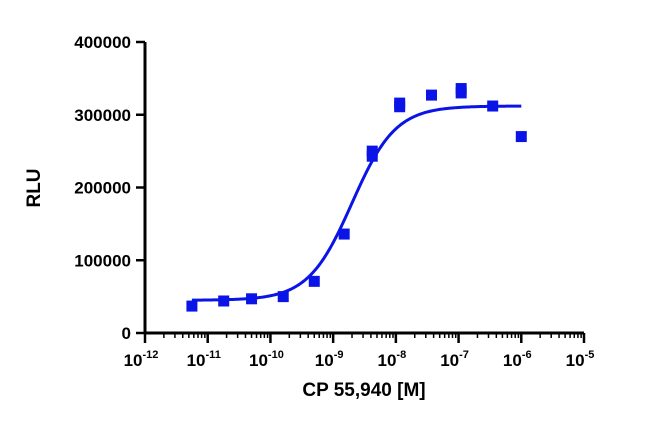 This screenshot has height=426, width=650. What do you see at coordinates (34, 187) in the screenshot?
I see `y-axis-title: RLU` at bounding box center [34, 187].